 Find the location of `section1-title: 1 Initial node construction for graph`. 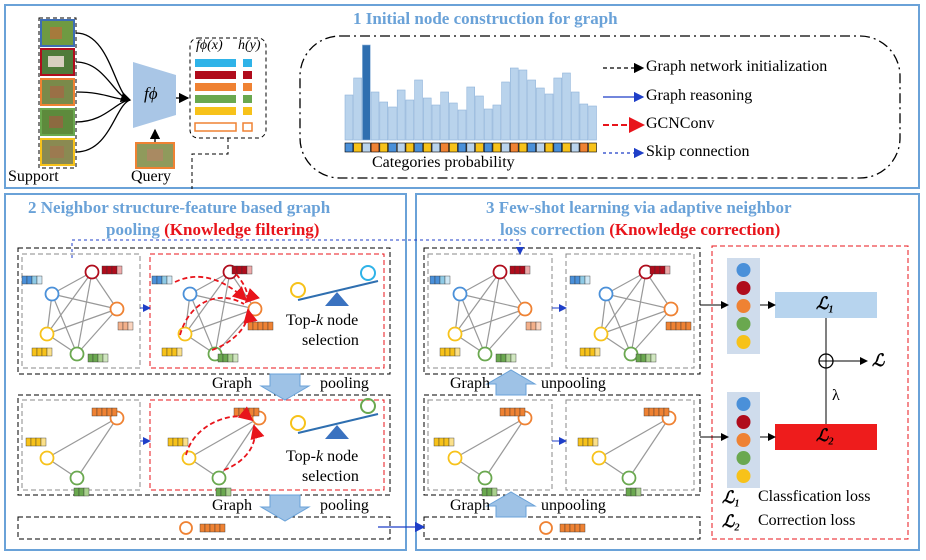

section1-title: 1 Initial node construction for graph is located at coordinates (485, 18).